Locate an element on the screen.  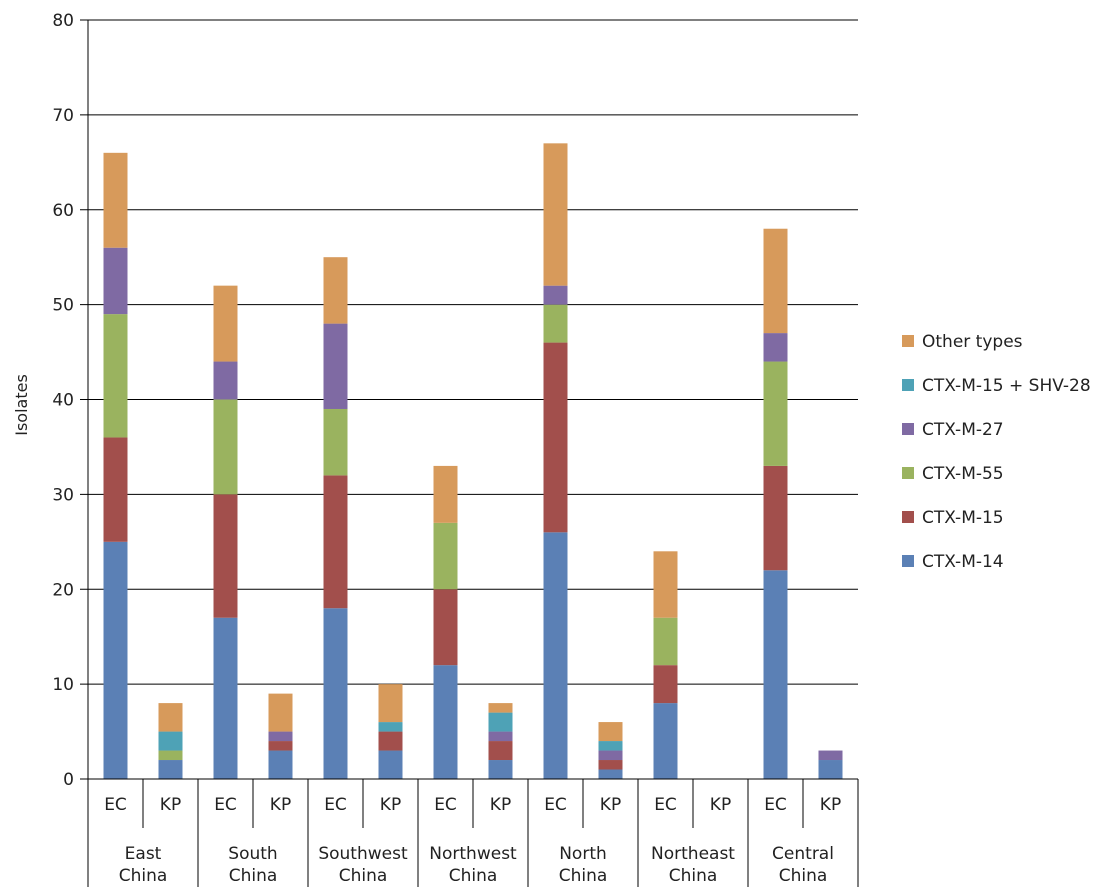
group-label: East is located at coordinates (143, 854).